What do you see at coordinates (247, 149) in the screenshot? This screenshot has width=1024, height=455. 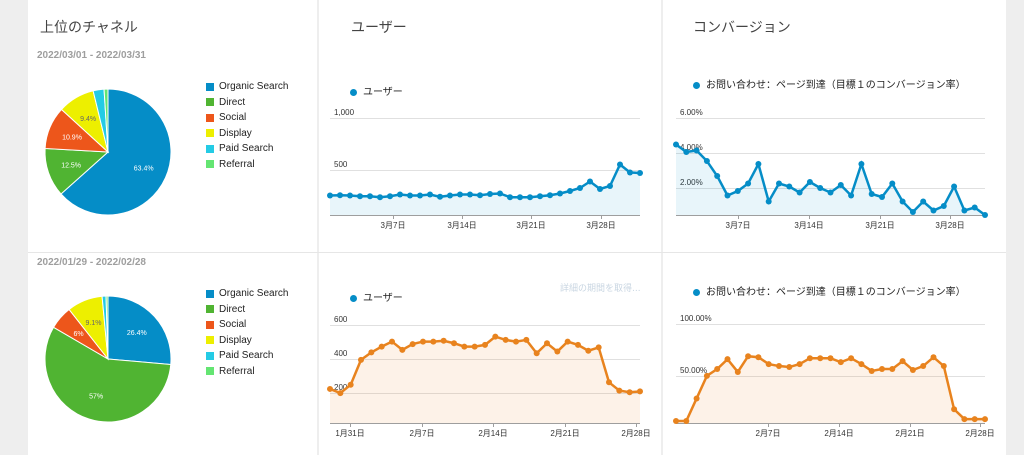 I see `legend-item: Paid Search` at bounding box center [247, 149].